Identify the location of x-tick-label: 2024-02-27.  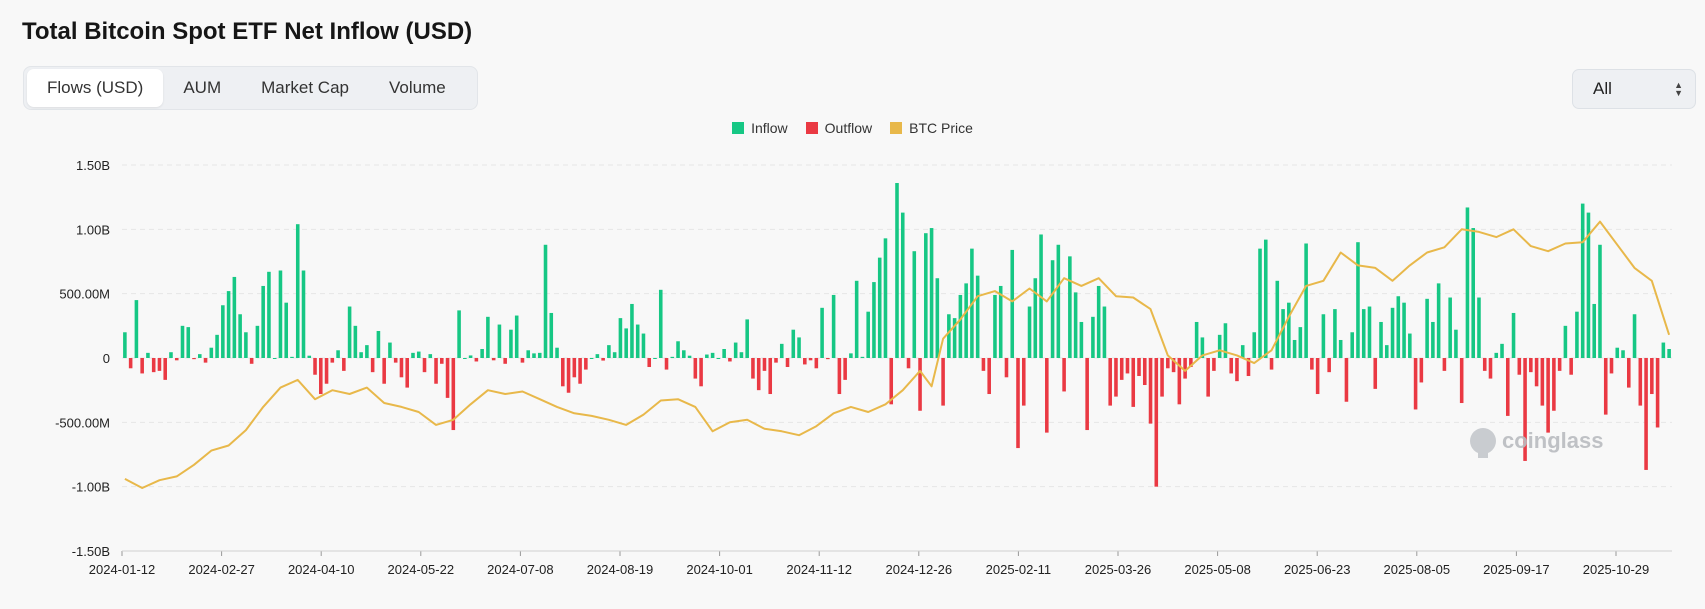
(221, 569).